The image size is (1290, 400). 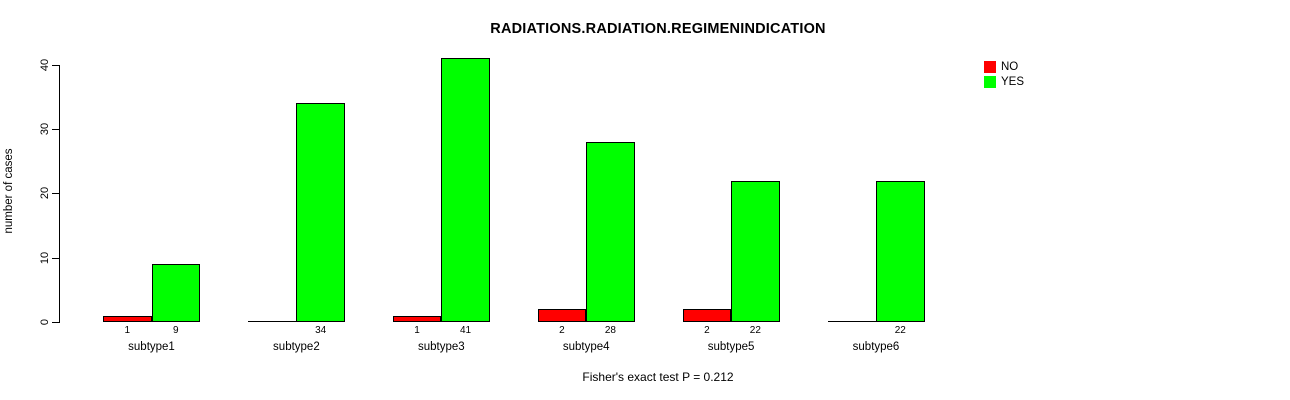 I want to click on bar-value-label: 34, so click(x=321, y=330).